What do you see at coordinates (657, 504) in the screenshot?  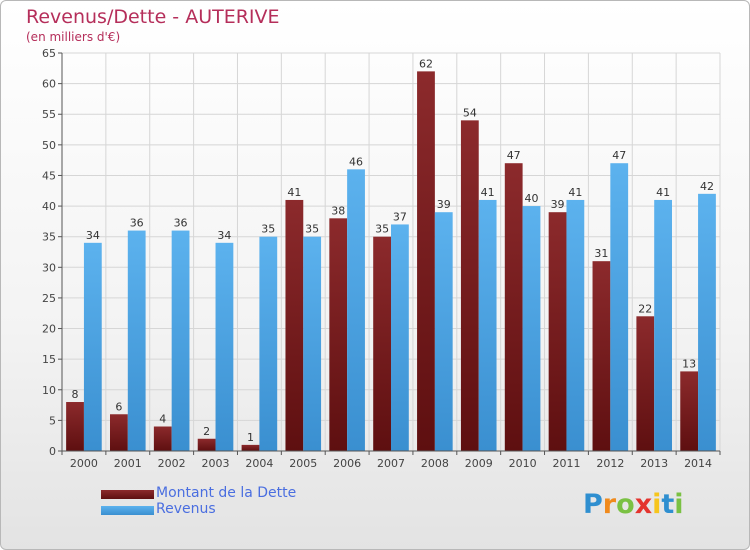 I see `logo-letter: i` at bounding box center [657, 504].